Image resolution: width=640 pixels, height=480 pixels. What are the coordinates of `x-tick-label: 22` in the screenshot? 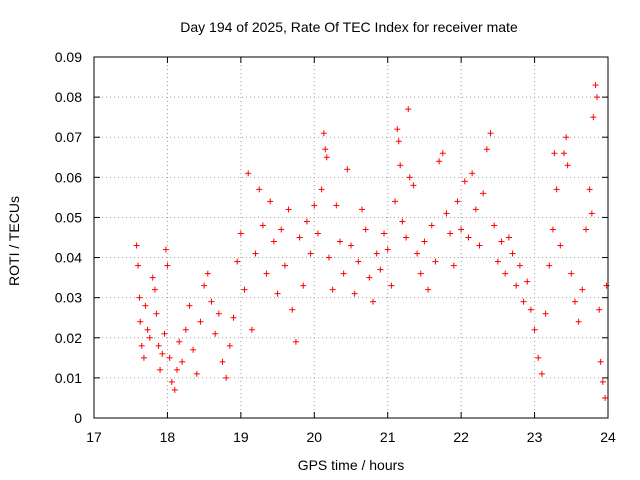 It's located at (461, 437).